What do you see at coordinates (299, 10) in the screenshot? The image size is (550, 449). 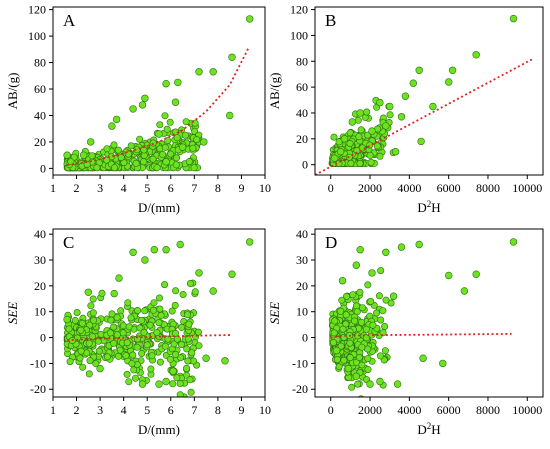 I see `y-tick-label: 120` at bounding box center [299, 10].